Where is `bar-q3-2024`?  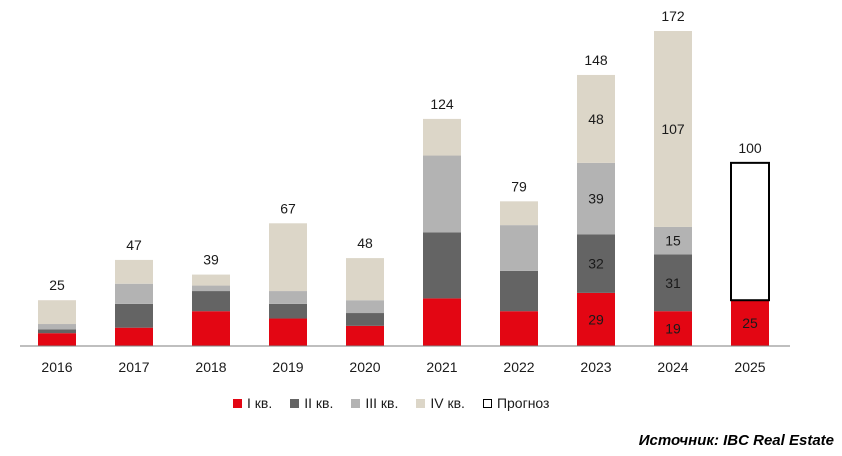 bar-q3-2024 is located at coordinates (673, 240).